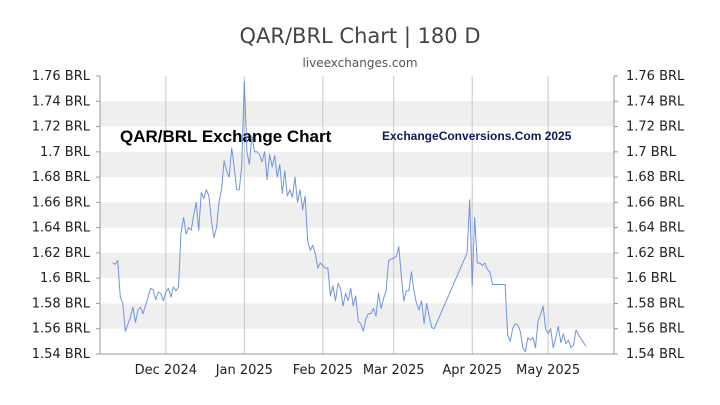 The height and width of the screenshot is (405, 720). Describe the element at coordinates (548, 370) in the screenshot. I see `x-tick-label: May 2025` at that location.